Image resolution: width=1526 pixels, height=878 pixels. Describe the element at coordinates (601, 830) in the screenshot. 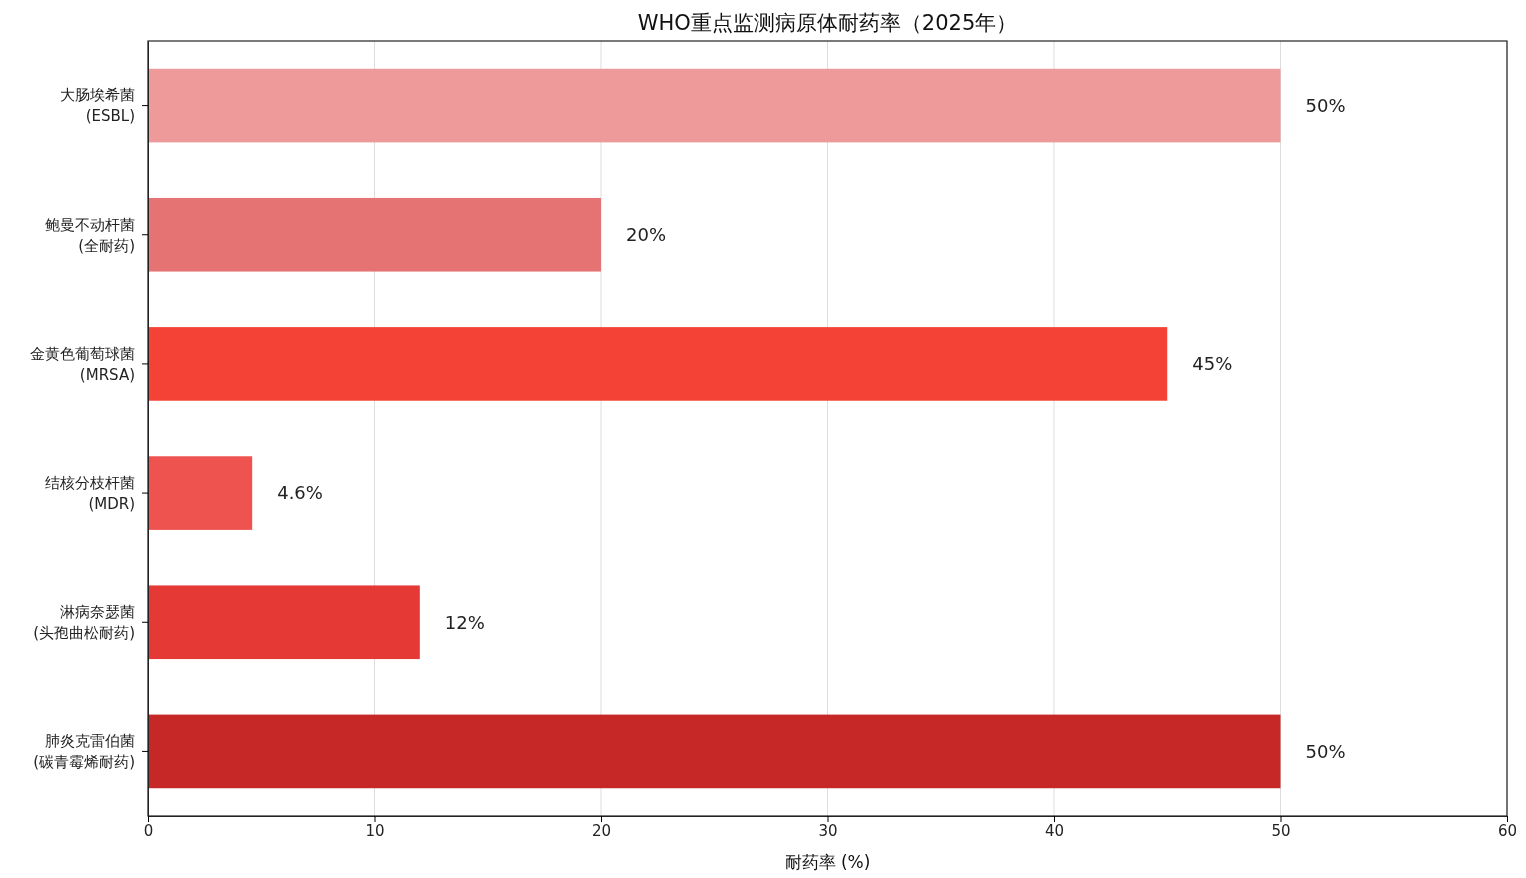

I see `x-tick-label: 20` at that location.